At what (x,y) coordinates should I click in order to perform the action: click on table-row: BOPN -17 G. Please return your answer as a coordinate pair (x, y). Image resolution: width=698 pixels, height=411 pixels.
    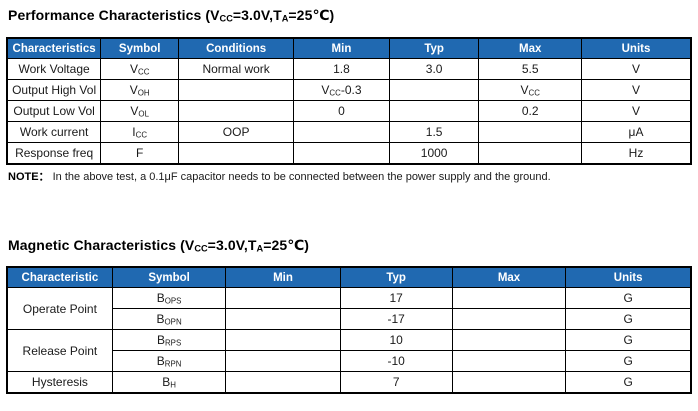
    Looking at the image, I should click on (349, 319).